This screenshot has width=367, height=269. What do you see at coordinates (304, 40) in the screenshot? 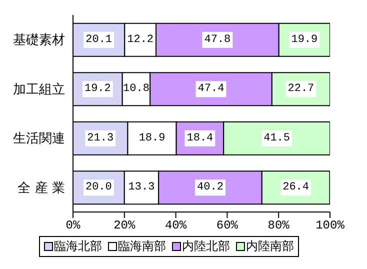
I see `data-label: 19.9` at bounding box center [304, 40].